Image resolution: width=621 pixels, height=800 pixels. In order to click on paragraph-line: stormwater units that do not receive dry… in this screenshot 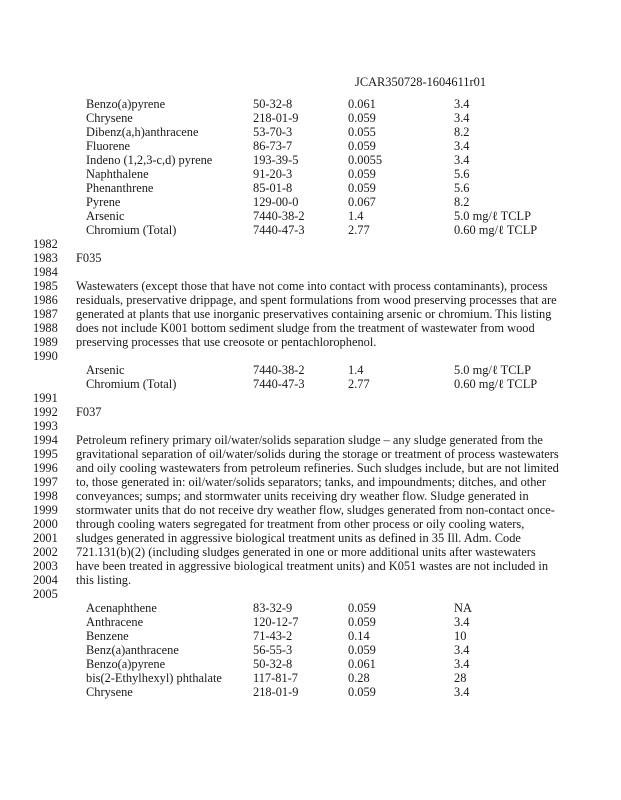, I will do `click(315, 510)`.